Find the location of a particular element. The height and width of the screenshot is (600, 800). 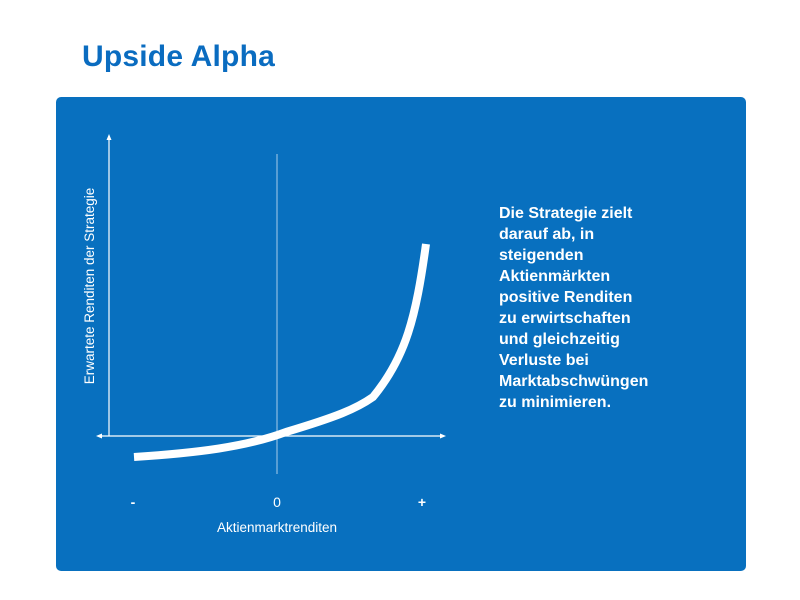

x-axis-arrow-right is located at coordinates (443, 436).